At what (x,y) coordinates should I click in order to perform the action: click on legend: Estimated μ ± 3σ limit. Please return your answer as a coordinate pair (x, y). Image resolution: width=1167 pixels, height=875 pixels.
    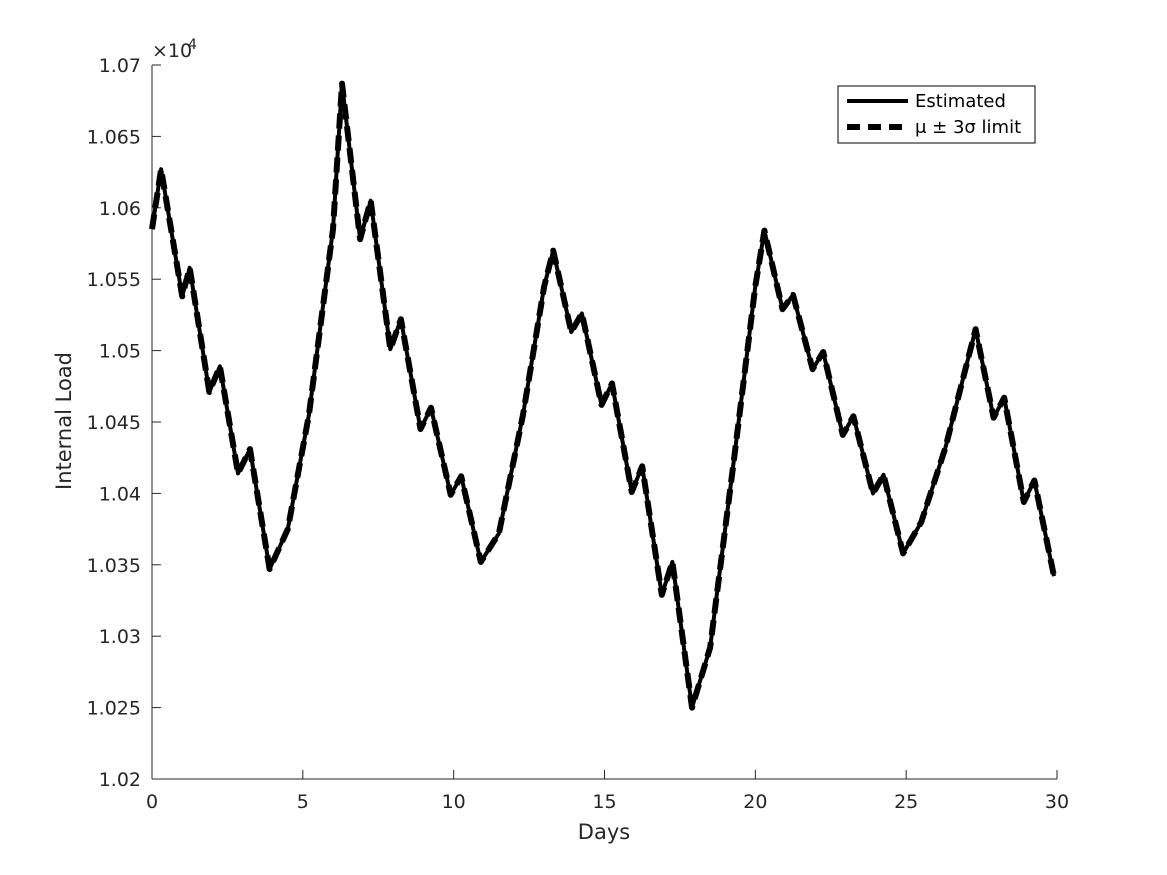
    Looking at the image, I should click on (936, 114).